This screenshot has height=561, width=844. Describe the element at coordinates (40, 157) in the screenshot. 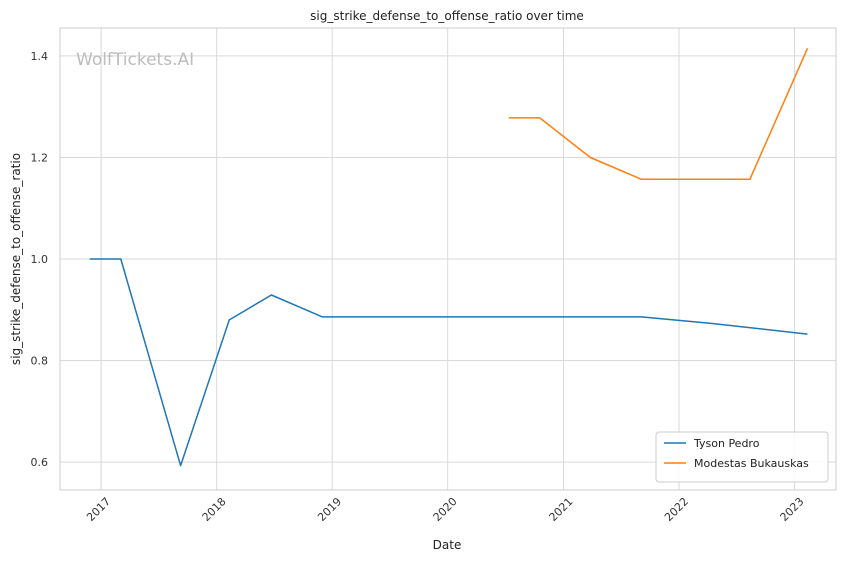

I see `y-tick-label: 1.2` at that location.